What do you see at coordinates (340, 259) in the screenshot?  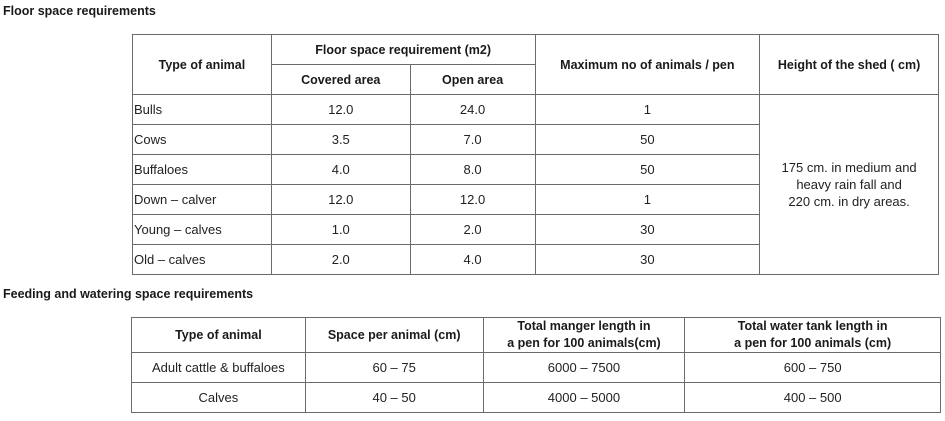 I see `cell-covered: 2.0` at bounding box center [340, 259].